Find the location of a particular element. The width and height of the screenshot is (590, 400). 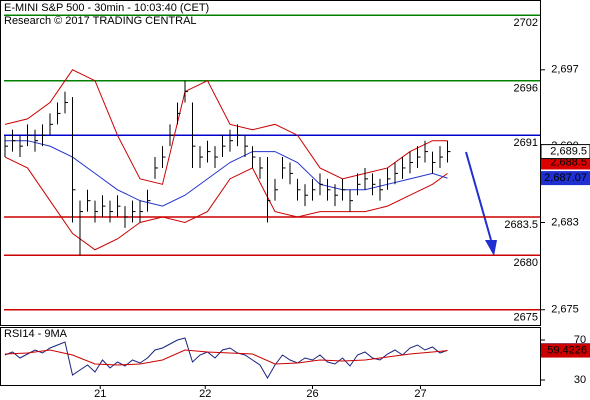

x-tick-label: 26 is located at coordinates (312, 394).